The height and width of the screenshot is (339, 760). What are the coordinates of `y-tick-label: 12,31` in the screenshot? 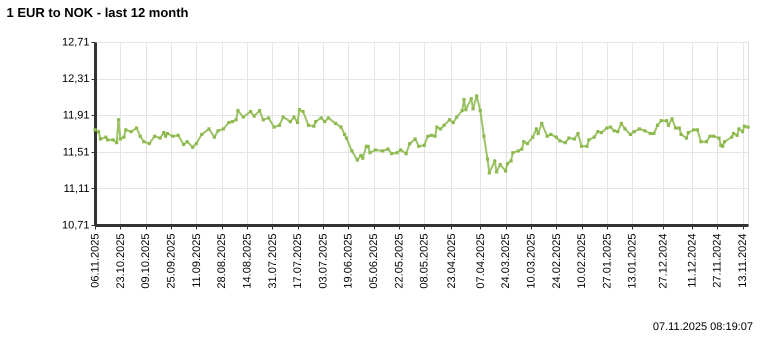 It's located at (76, 79).